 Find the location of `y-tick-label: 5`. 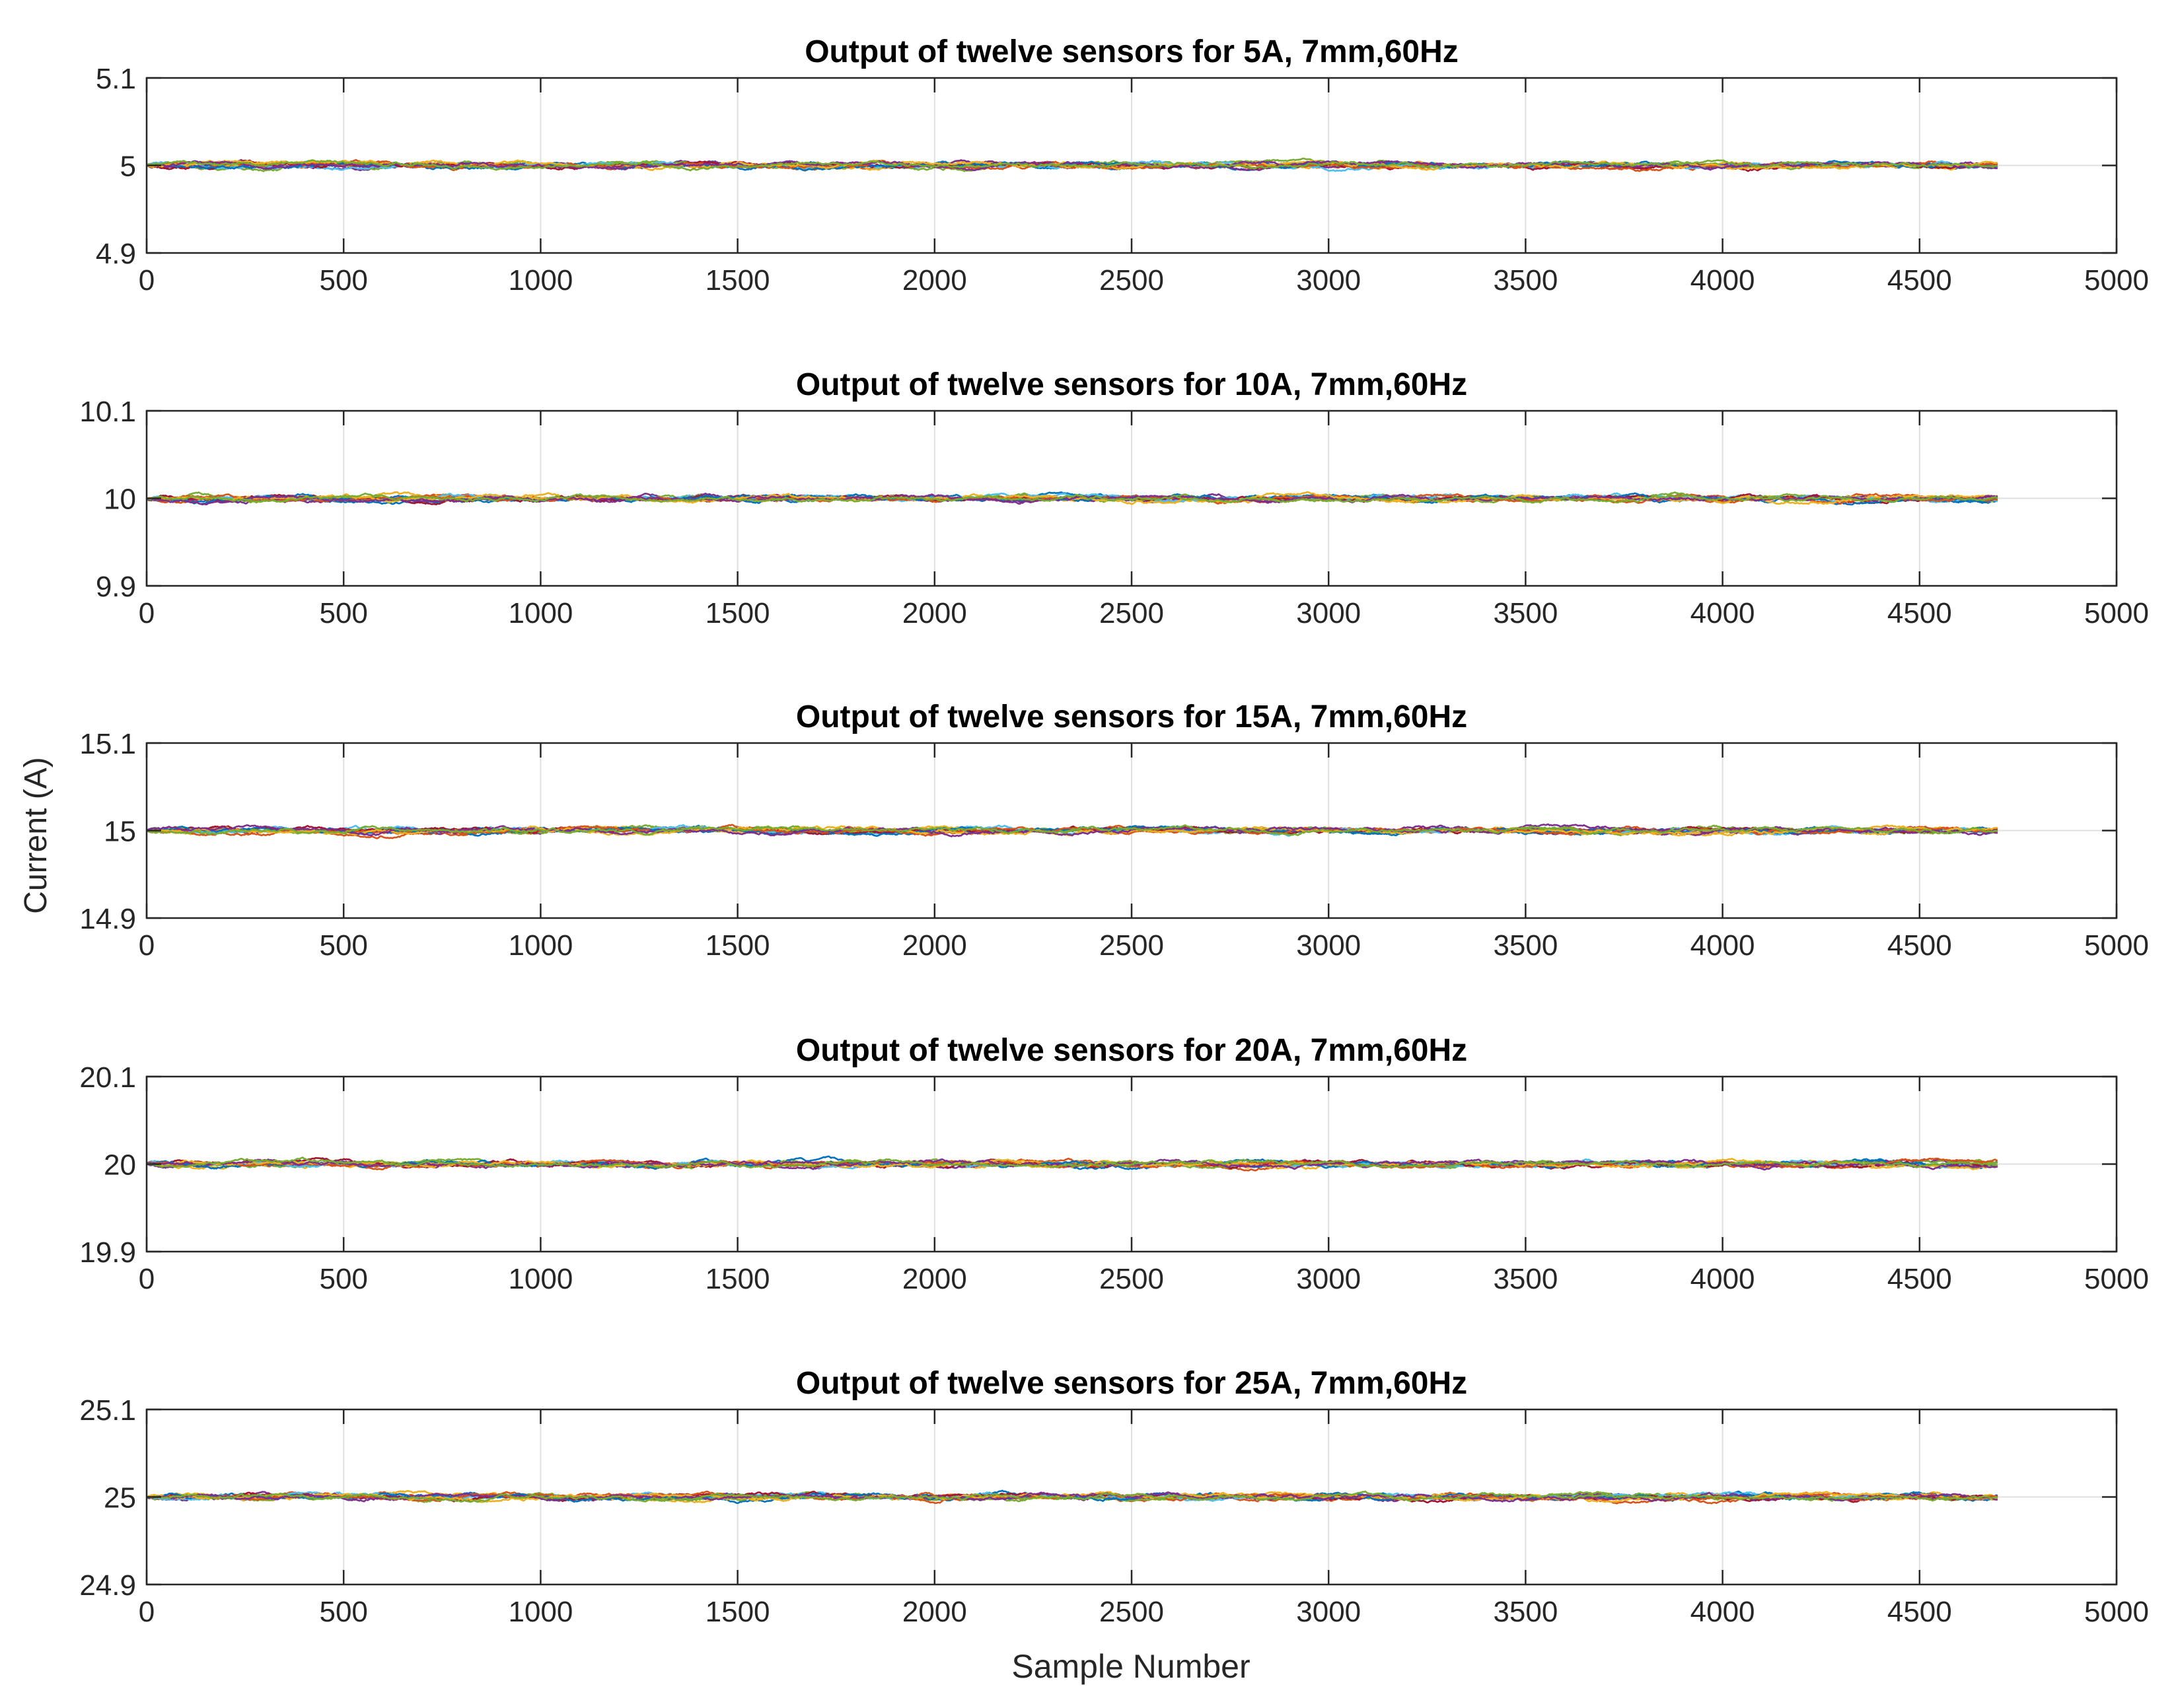

y-tick-label: 5 is located at coordinates (128, 167).